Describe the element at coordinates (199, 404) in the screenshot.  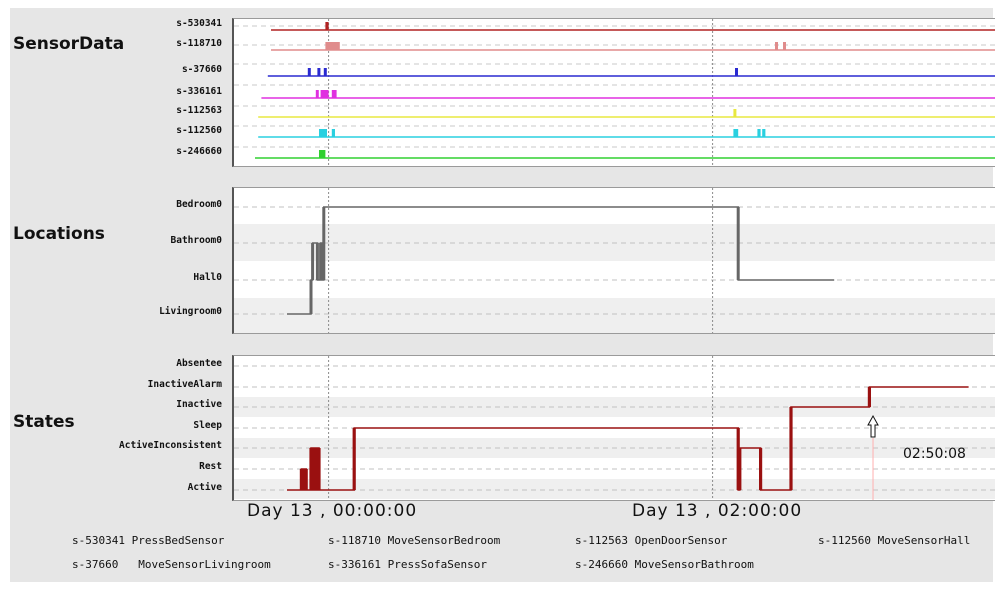
I see `state-ylabel-Inactive: Inactive` at that location.